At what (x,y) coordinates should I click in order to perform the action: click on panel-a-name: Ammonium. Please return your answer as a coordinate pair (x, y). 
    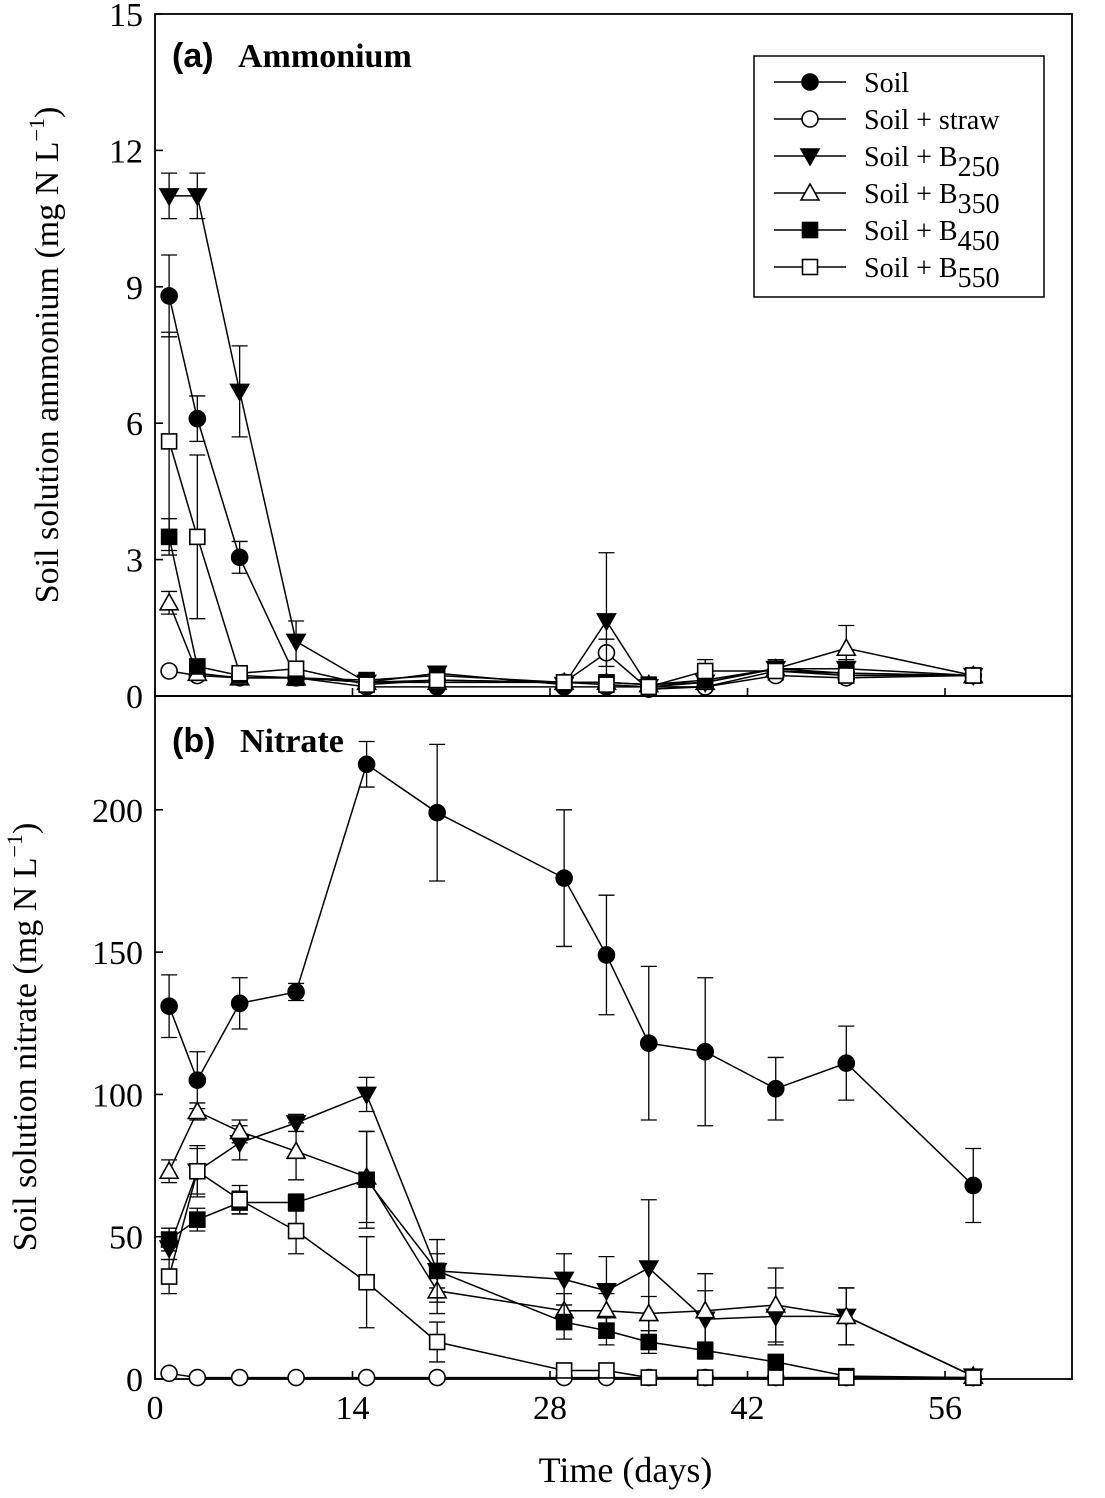
    Looking at the image, I should click on (325, 56).